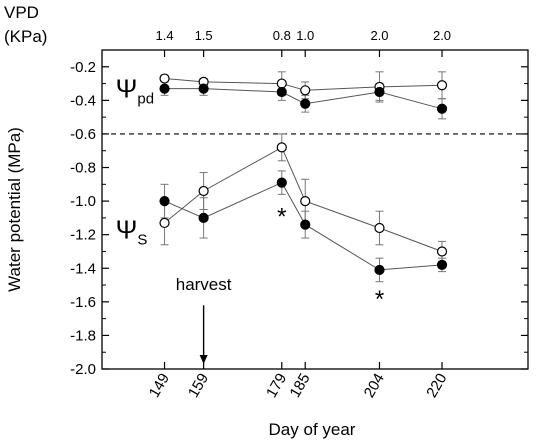  What do you see at coordinates (164, 35) in the screenshot?
I see `vpd-value-label: 1.4` at bounding box center [164, 35].